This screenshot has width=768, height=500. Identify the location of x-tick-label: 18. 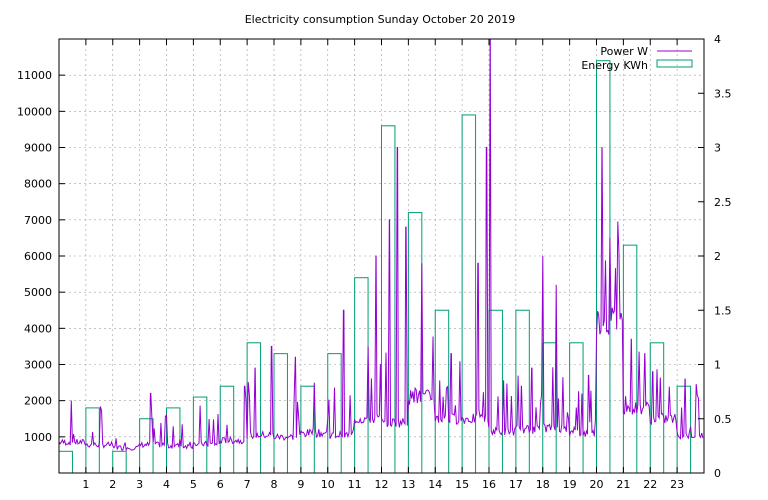
(543, 484).